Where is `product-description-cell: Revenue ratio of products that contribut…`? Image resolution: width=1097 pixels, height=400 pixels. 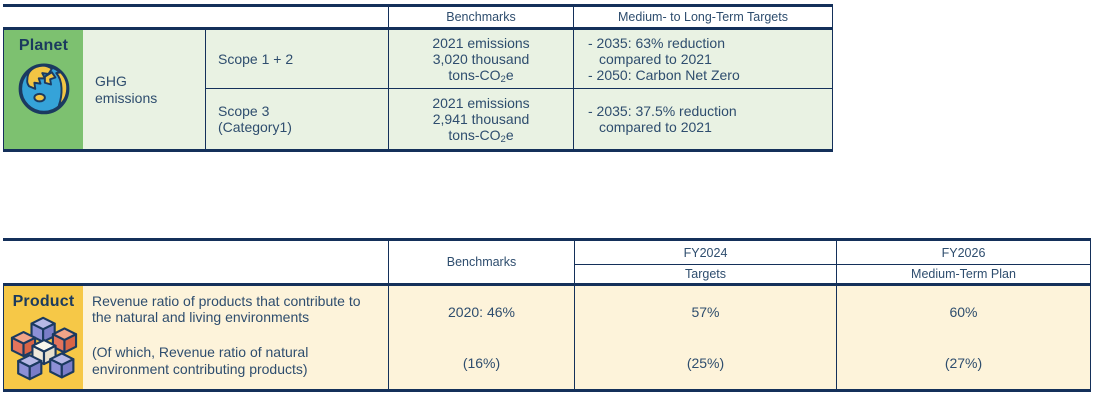 product-description-cell: Revenue ratio of products that contribut… is located at coordinates (235, 337).